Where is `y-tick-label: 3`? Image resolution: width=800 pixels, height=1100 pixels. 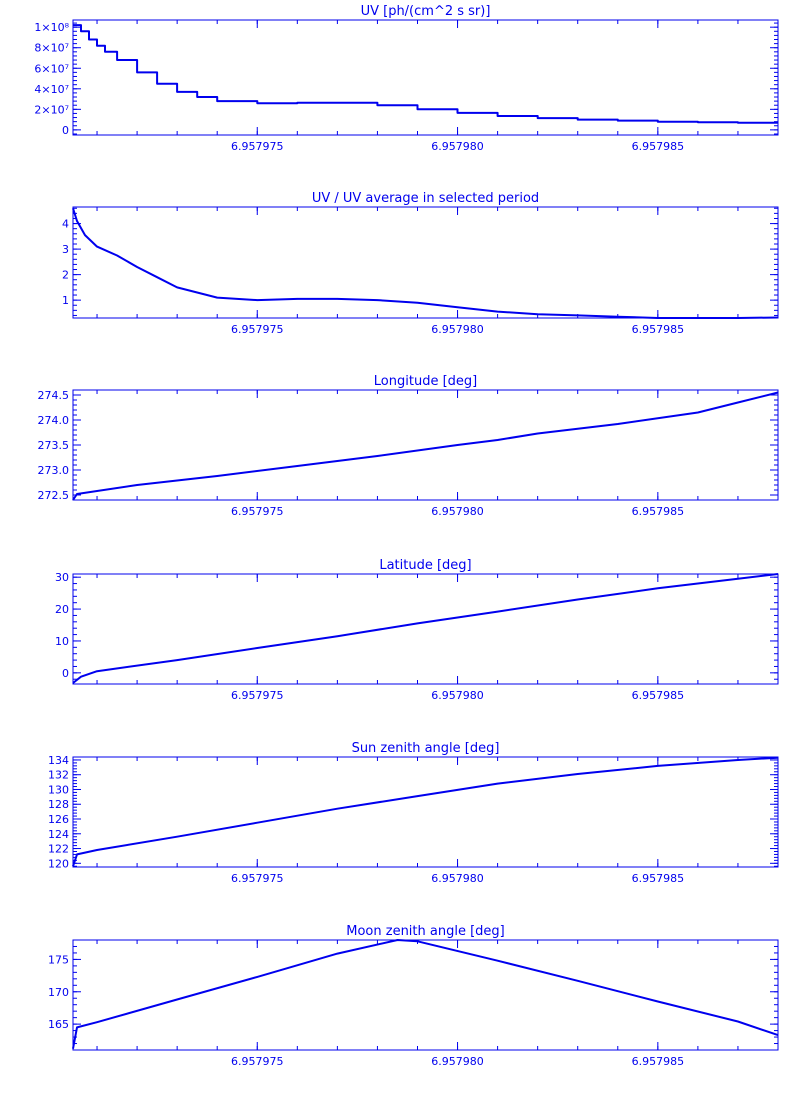 y-tick-label: 3 is located at coordinates (65, 249).